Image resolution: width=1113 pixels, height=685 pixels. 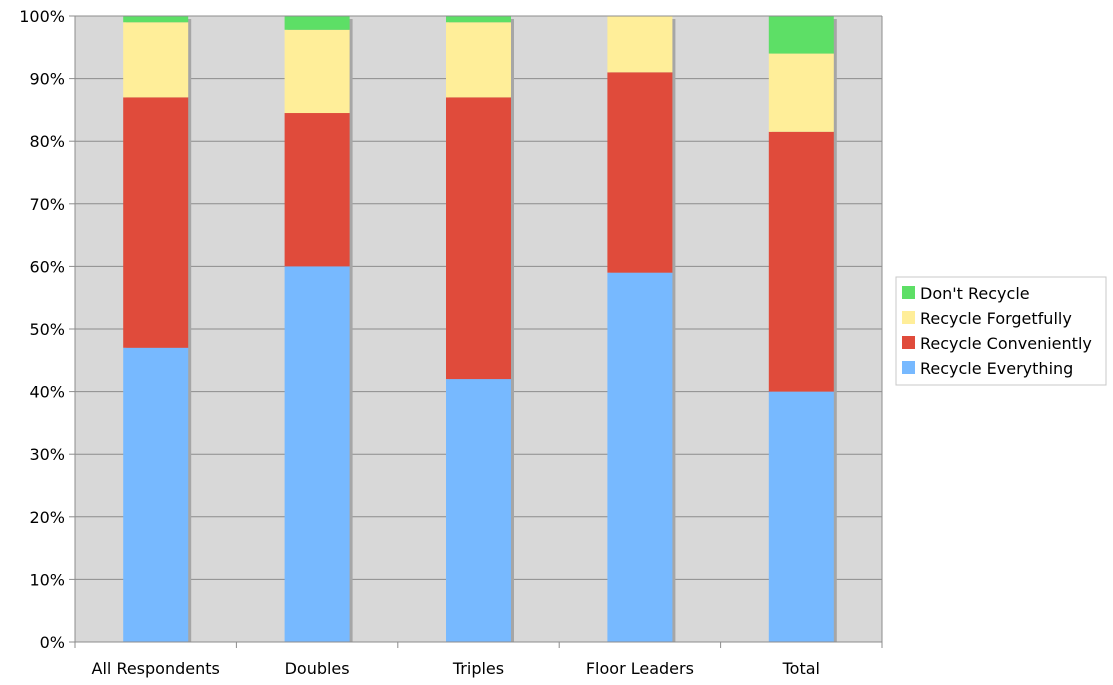 I want to click on legend-label: Recycle Conveniently, so click(x=1006, y=343).